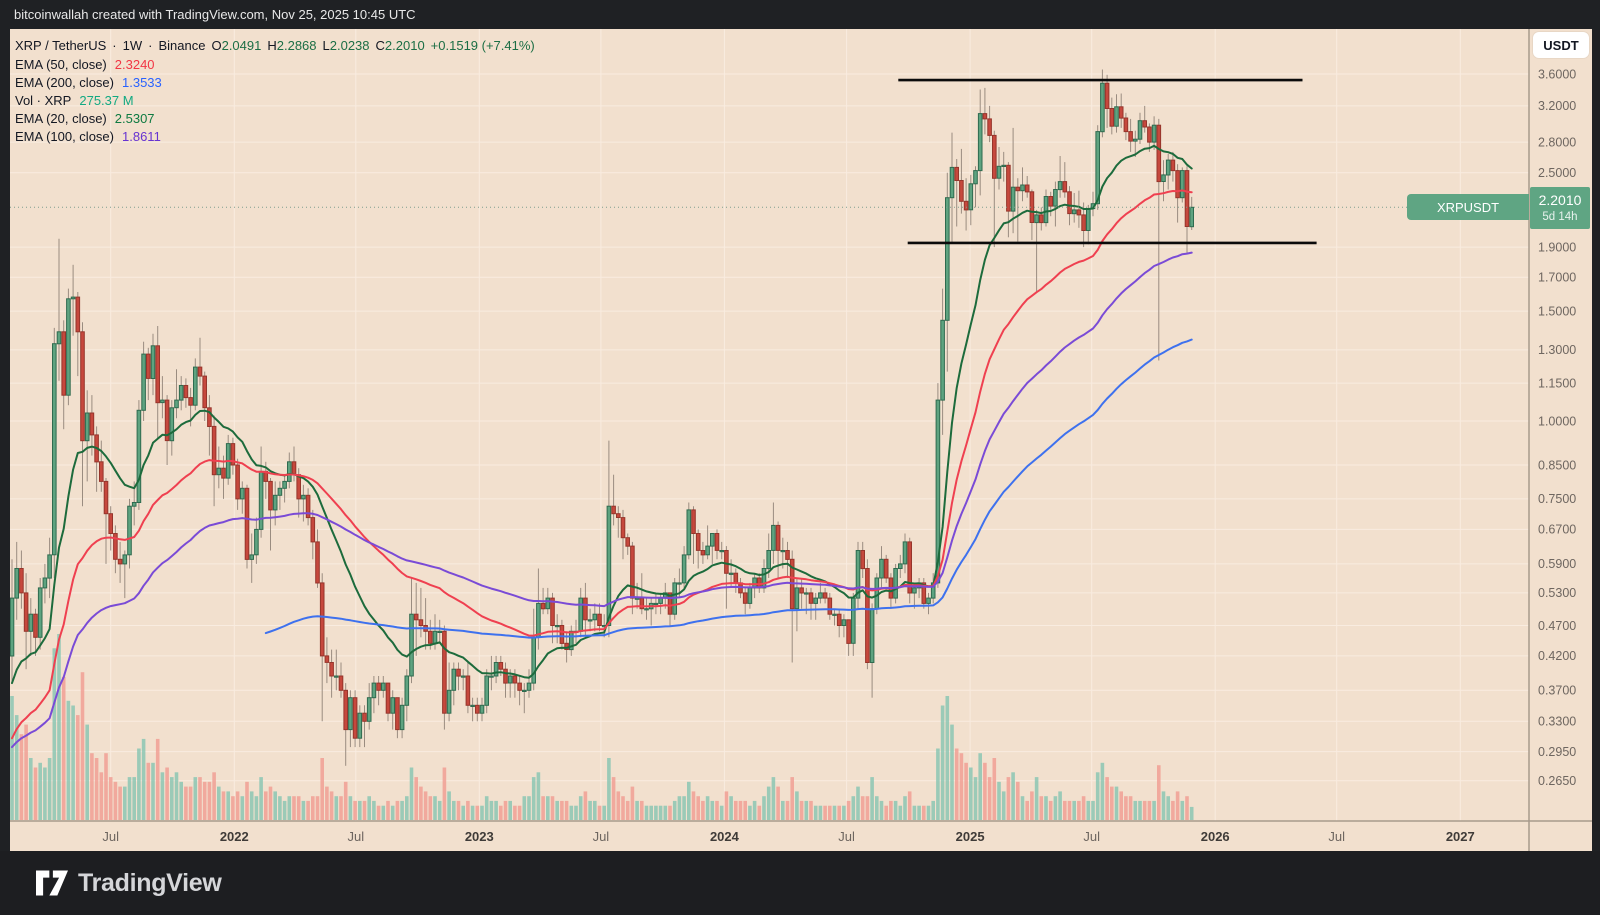 Image resolution: width=1600 pixels, height=915 pixels. I want to click on indicator-row: EMA (200, close) 1.3533, so click(278, 82).